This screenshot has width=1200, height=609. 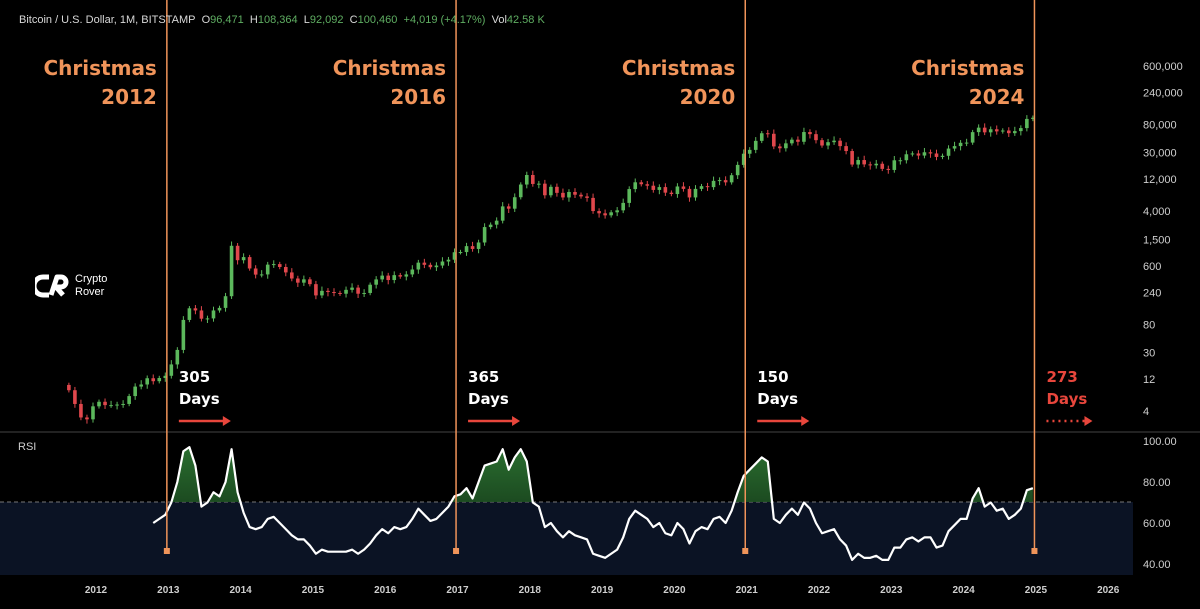 I want to click on days-count: 365, so click(x=483, y=377).